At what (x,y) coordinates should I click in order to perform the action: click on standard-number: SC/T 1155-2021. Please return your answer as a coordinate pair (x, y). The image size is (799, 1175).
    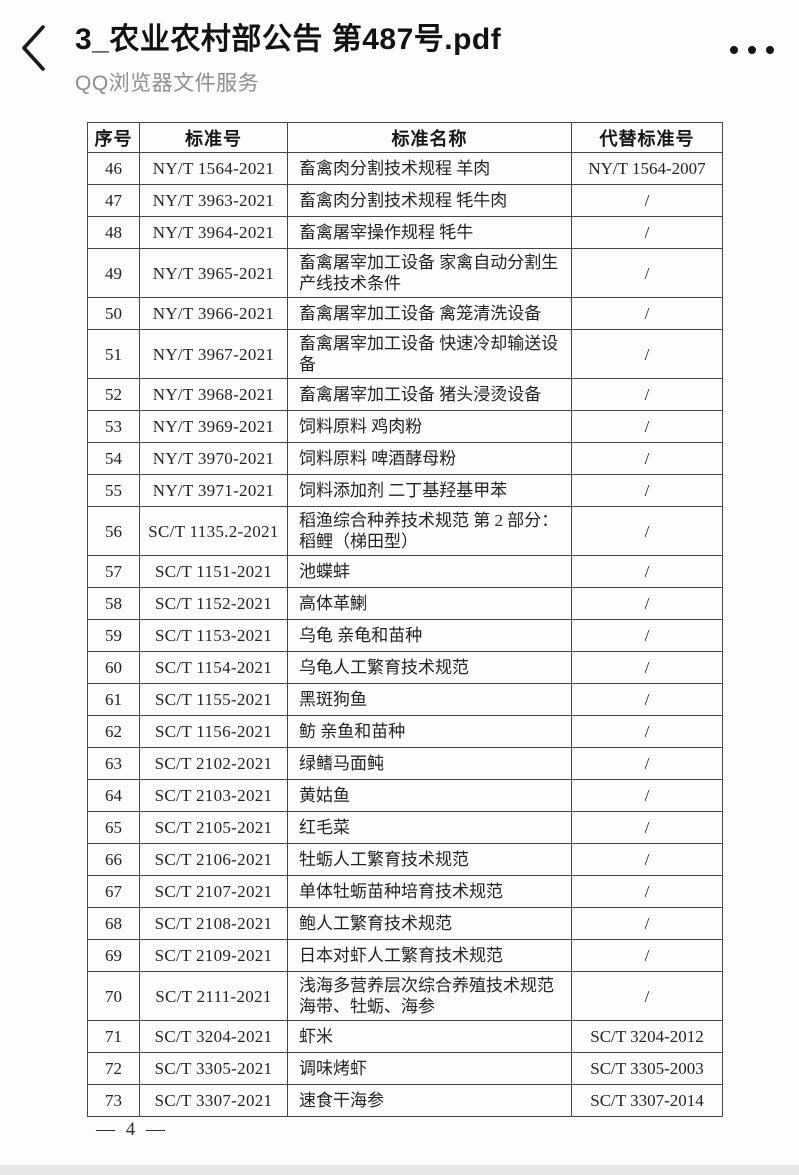
    Looking at the image, I should click on (213, 699).